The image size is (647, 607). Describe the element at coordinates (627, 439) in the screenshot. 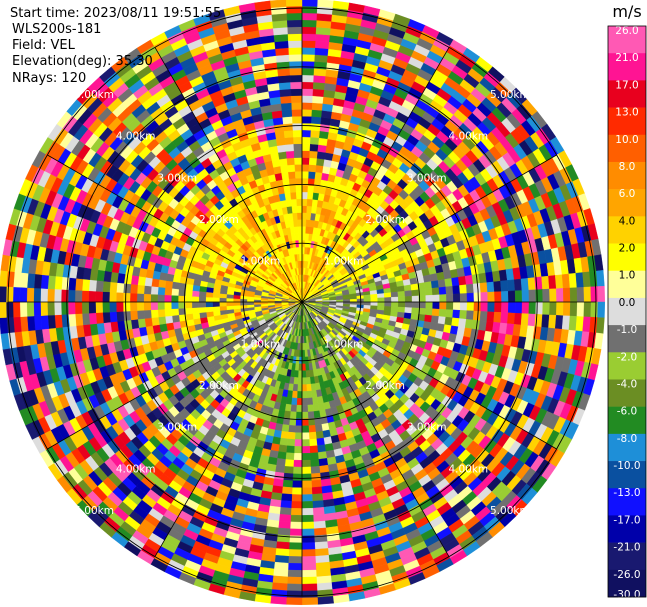

I see `colorbar-tick: -8.0` at that location.